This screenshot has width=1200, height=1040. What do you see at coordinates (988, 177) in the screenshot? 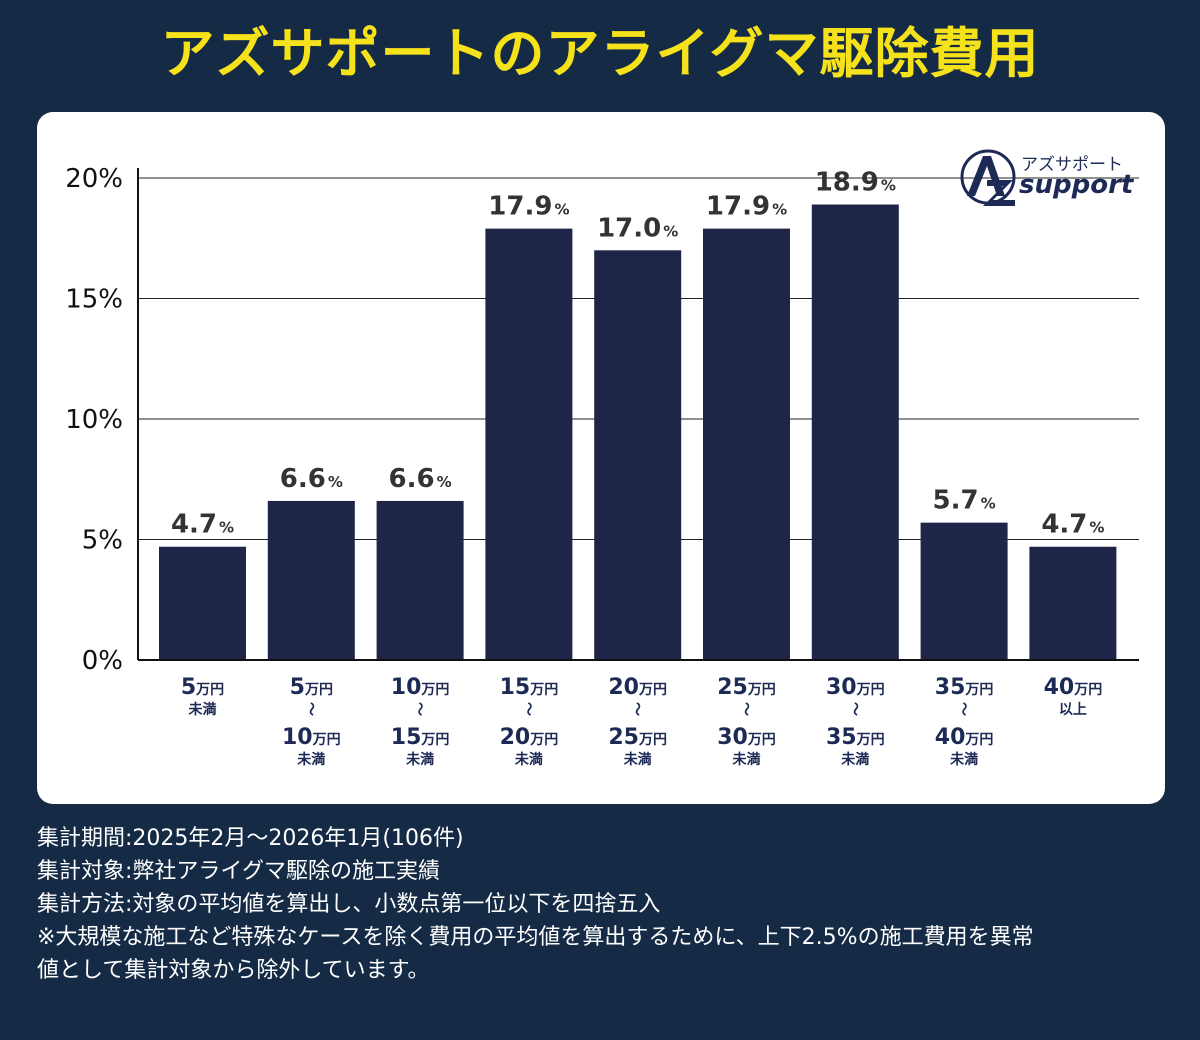
I see `az-logo-icon` at bounding box center [988, 177].